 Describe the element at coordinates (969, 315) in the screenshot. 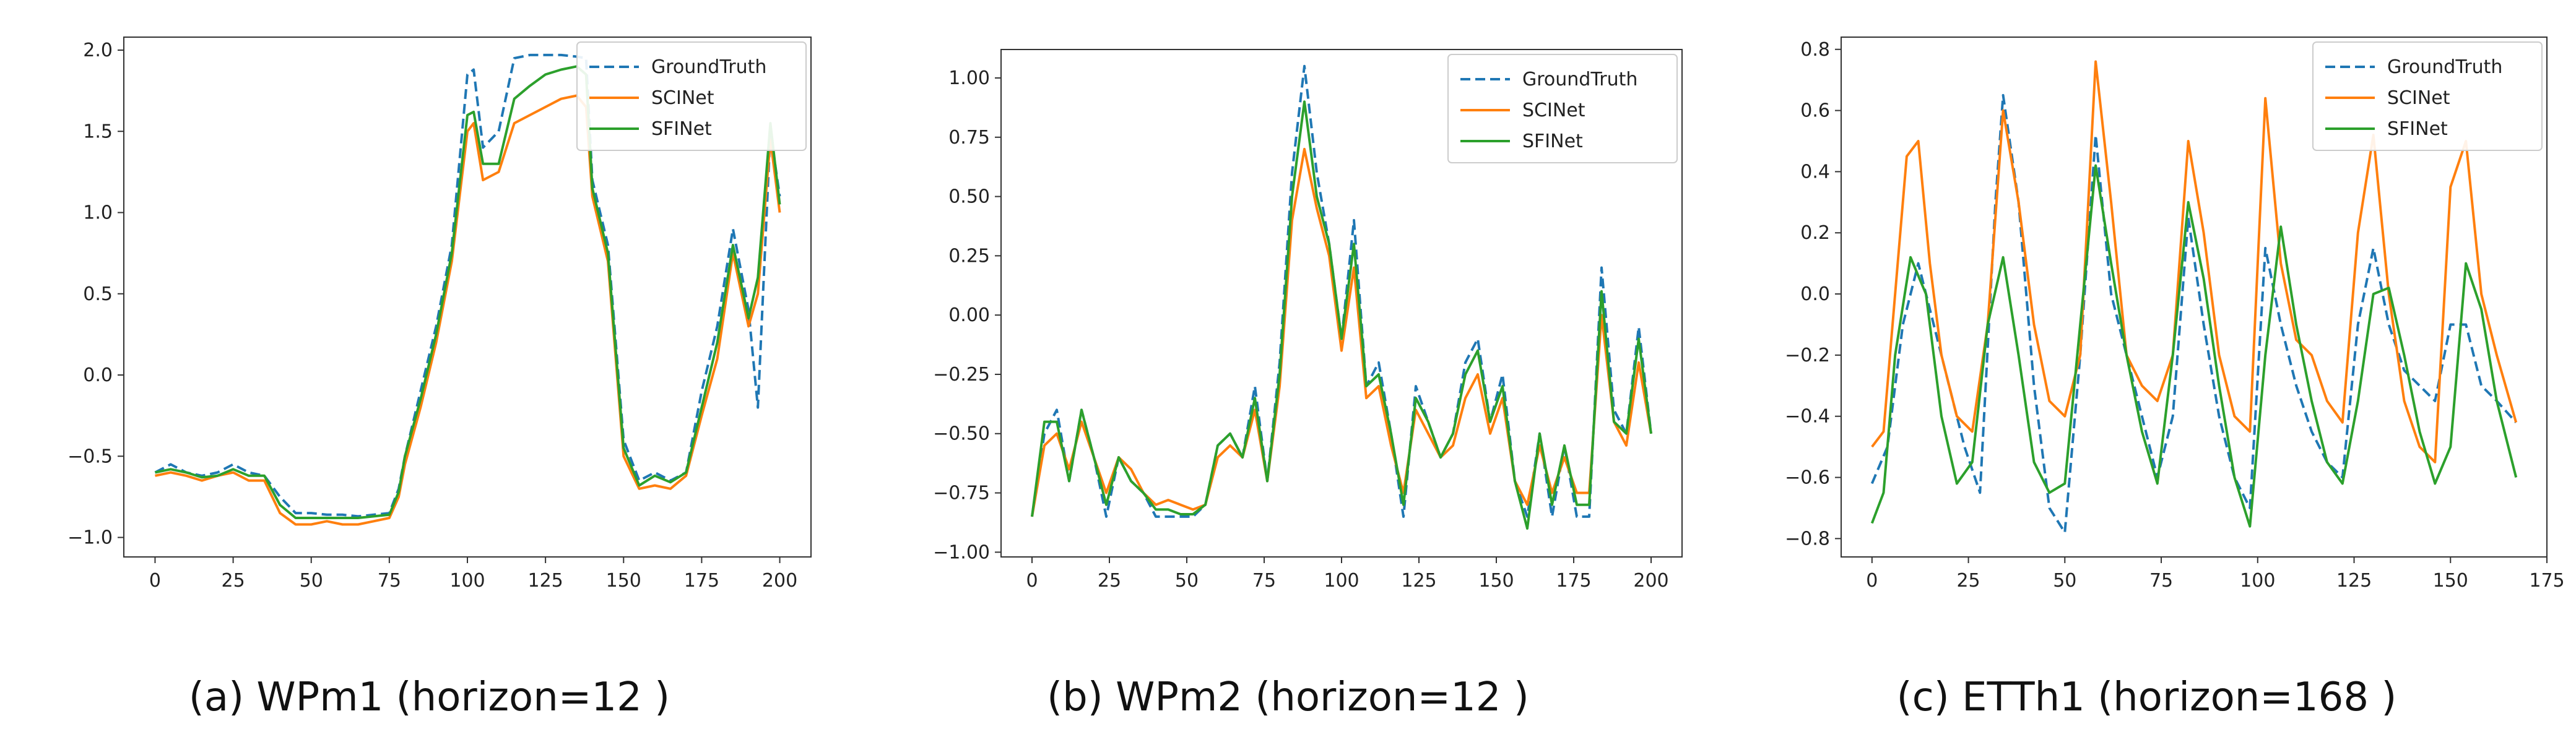

I see `y-tick-label: 0.00` at that location.